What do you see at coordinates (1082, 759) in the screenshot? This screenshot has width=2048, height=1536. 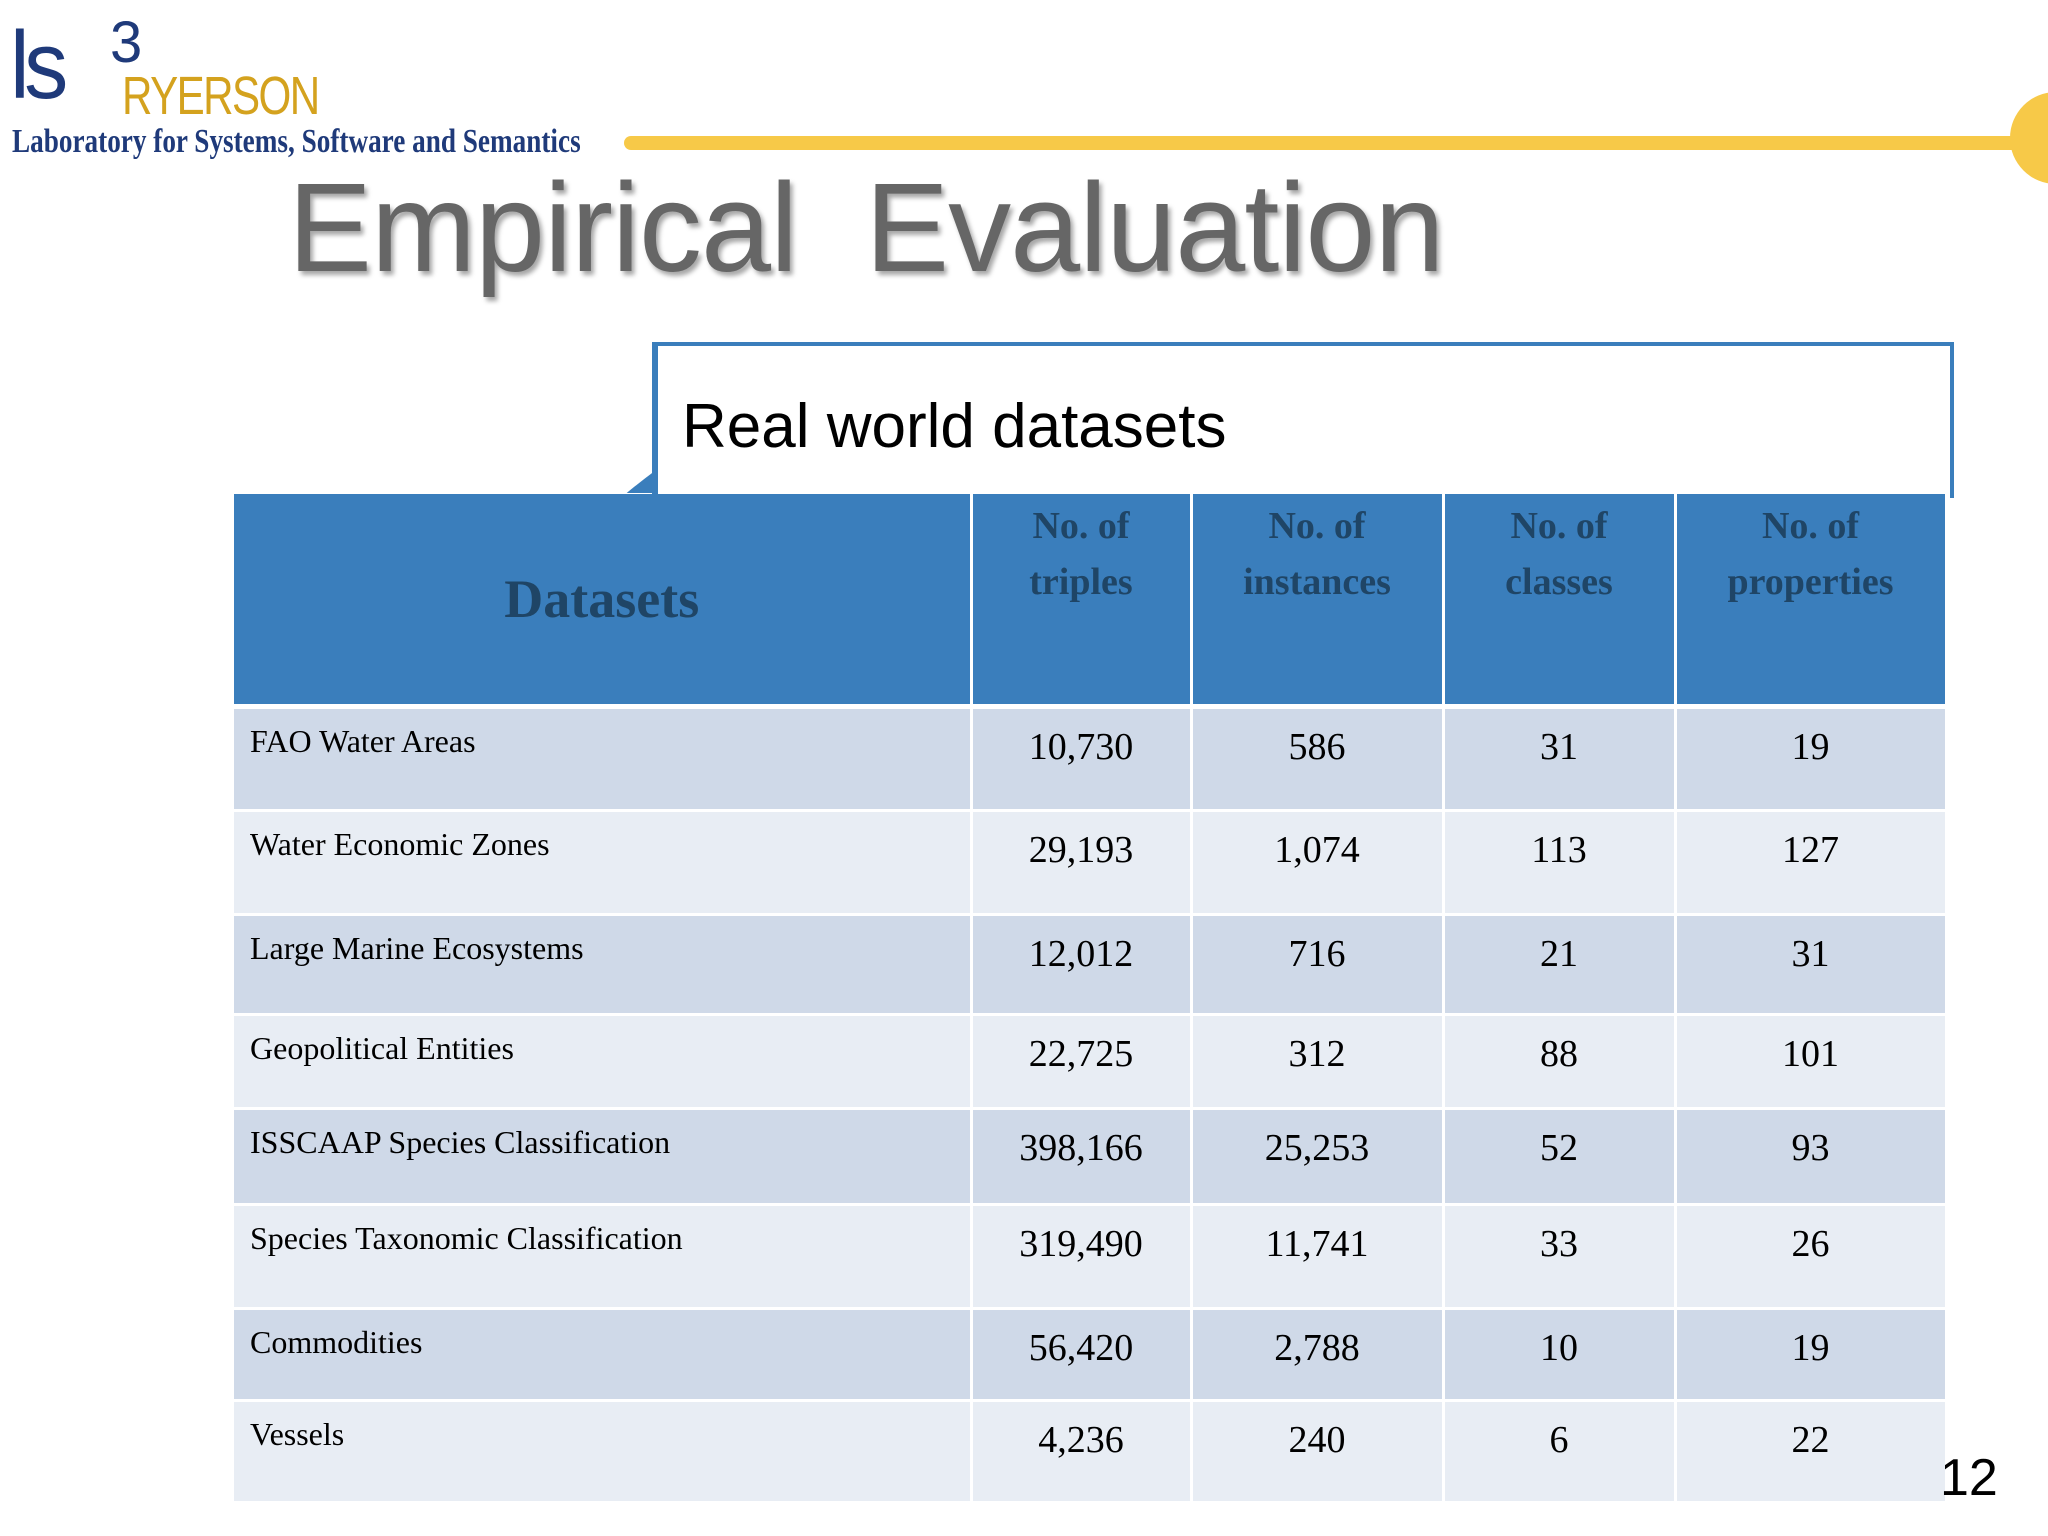 I see `cell-triples: 10,730` at bounding box center [1082, 759].